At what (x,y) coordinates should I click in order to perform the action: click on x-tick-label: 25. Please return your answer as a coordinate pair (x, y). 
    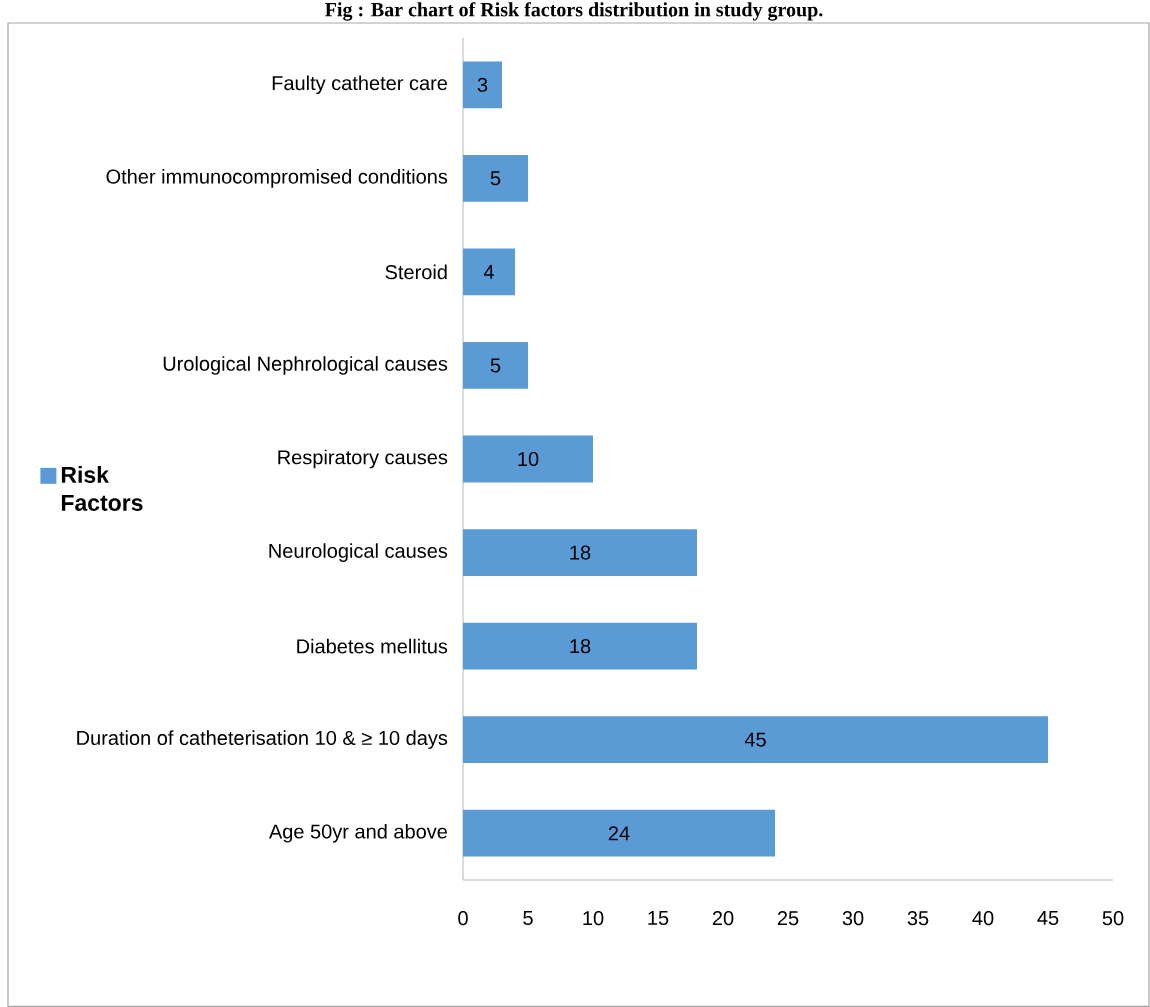
    Looking at the image, I should click on (788, 918).